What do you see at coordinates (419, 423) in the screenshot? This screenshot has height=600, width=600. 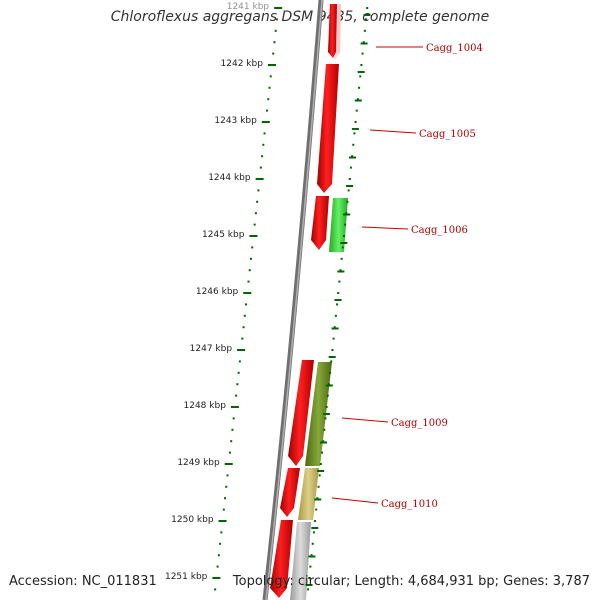 I see `gene-label: Cagg_1009` at bounding box center [419, 423].